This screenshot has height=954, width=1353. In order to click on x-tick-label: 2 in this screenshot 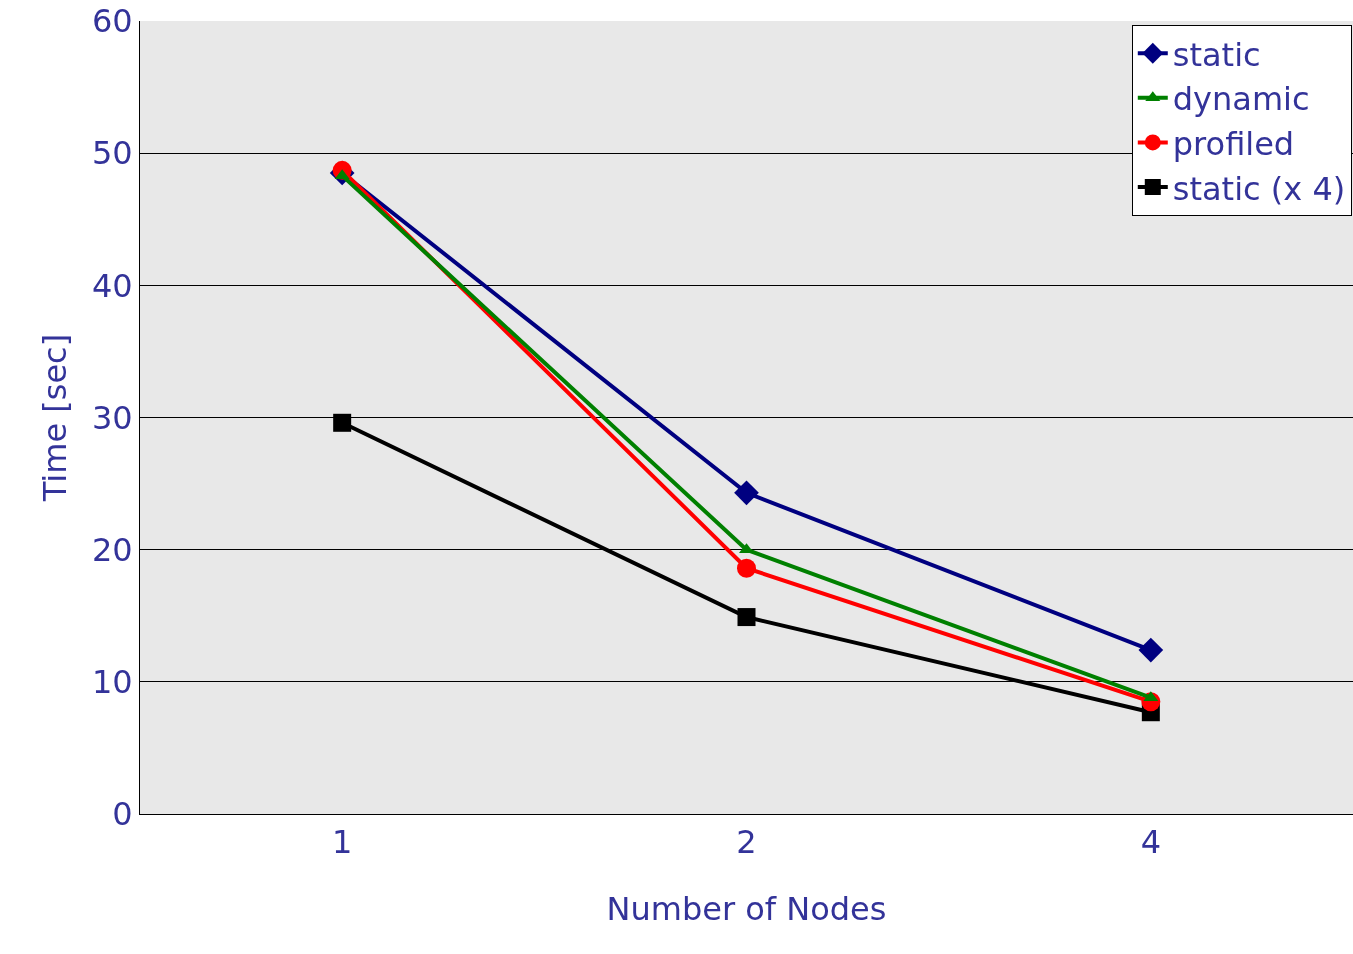, I will do `click(746, 842)`.